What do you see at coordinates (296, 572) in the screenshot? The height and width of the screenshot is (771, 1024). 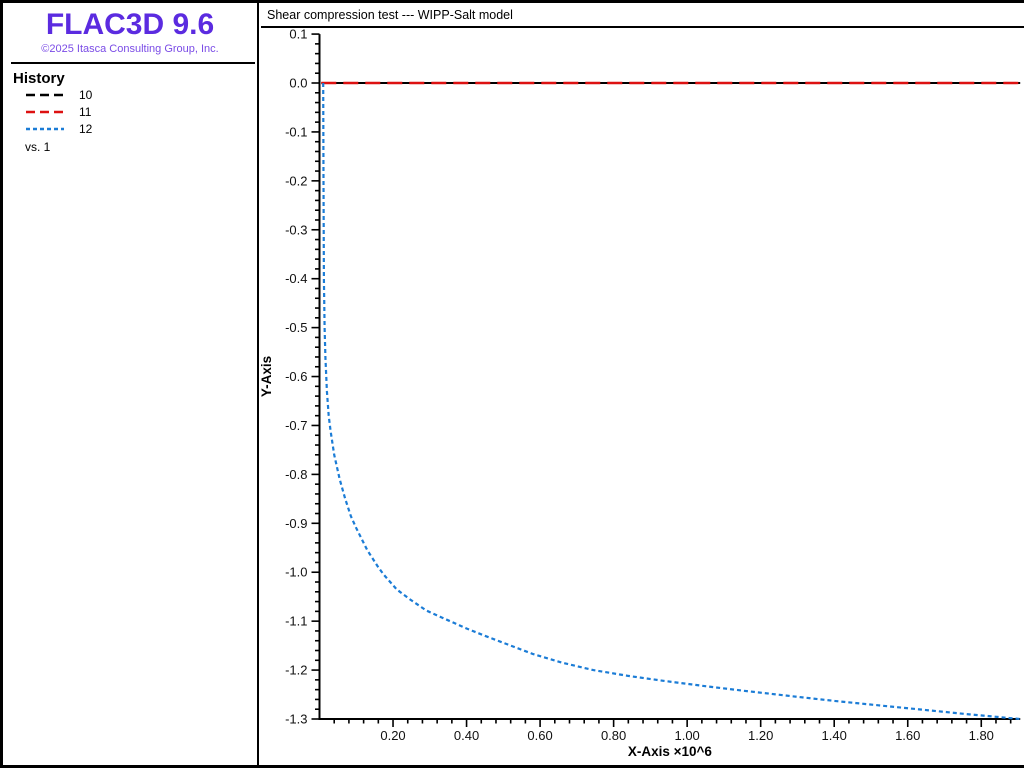 I see `svg-text: -1.0` at bounding box center [296, 572].